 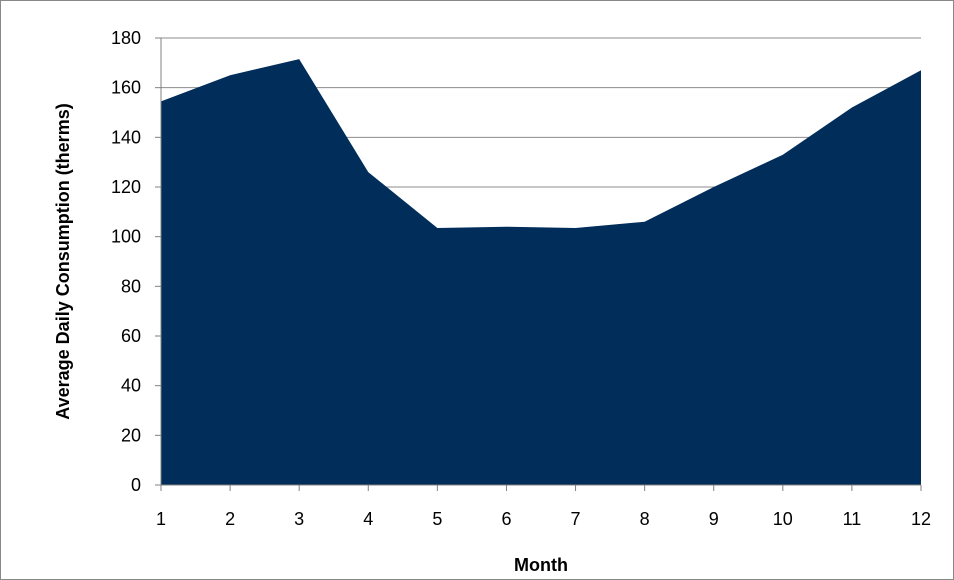 I want to click on x-tick-label-11: 11, so click(x=852, y=519).